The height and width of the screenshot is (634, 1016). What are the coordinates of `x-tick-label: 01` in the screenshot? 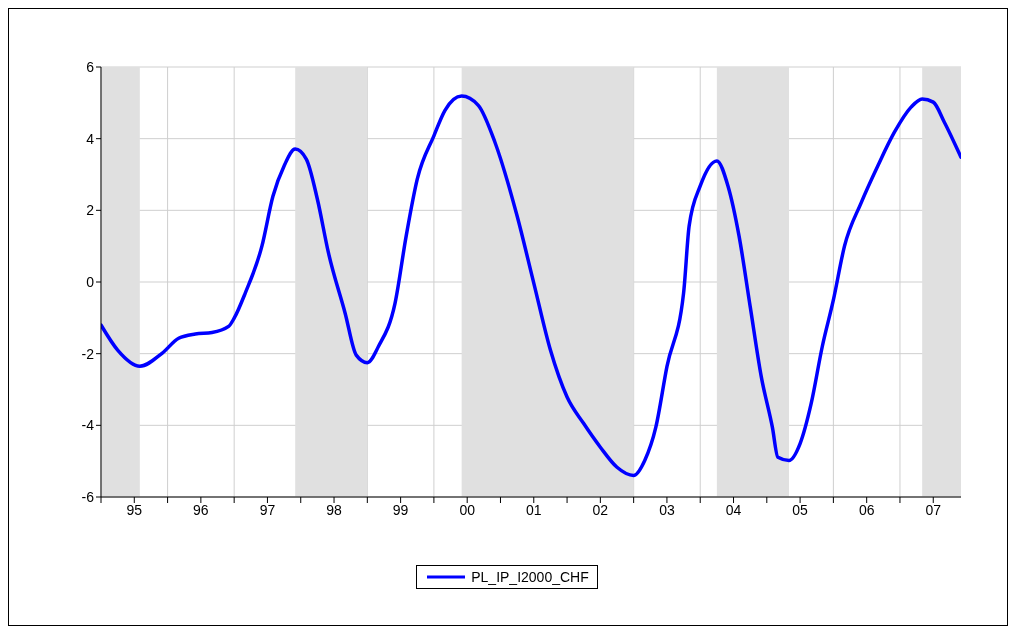 It's located at (533, 509).